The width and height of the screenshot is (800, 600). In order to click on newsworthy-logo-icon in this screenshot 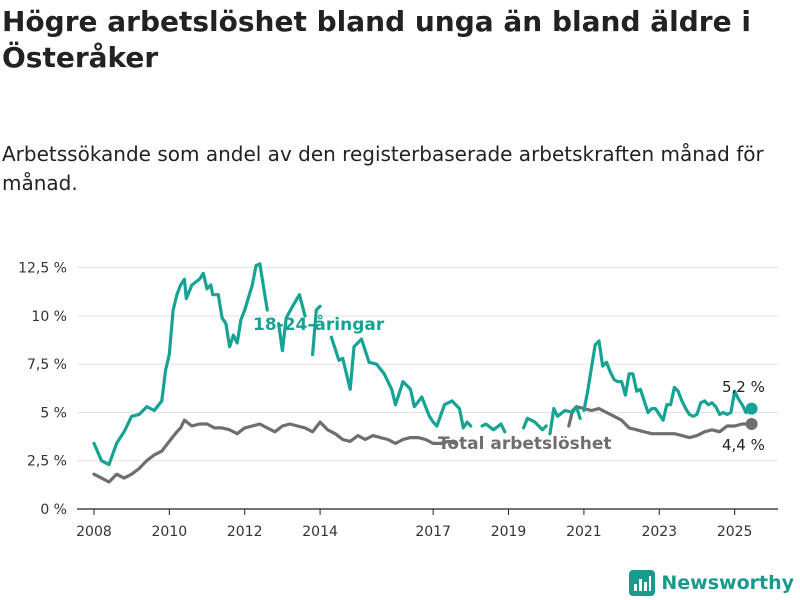, I will do `click(642, 583)`.